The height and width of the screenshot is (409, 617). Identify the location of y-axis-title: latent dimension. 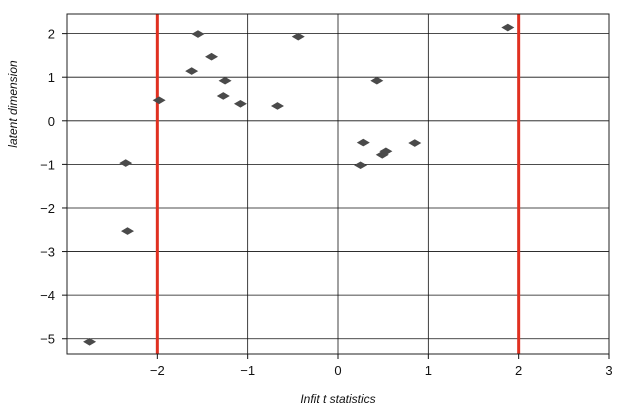
(13, 104).